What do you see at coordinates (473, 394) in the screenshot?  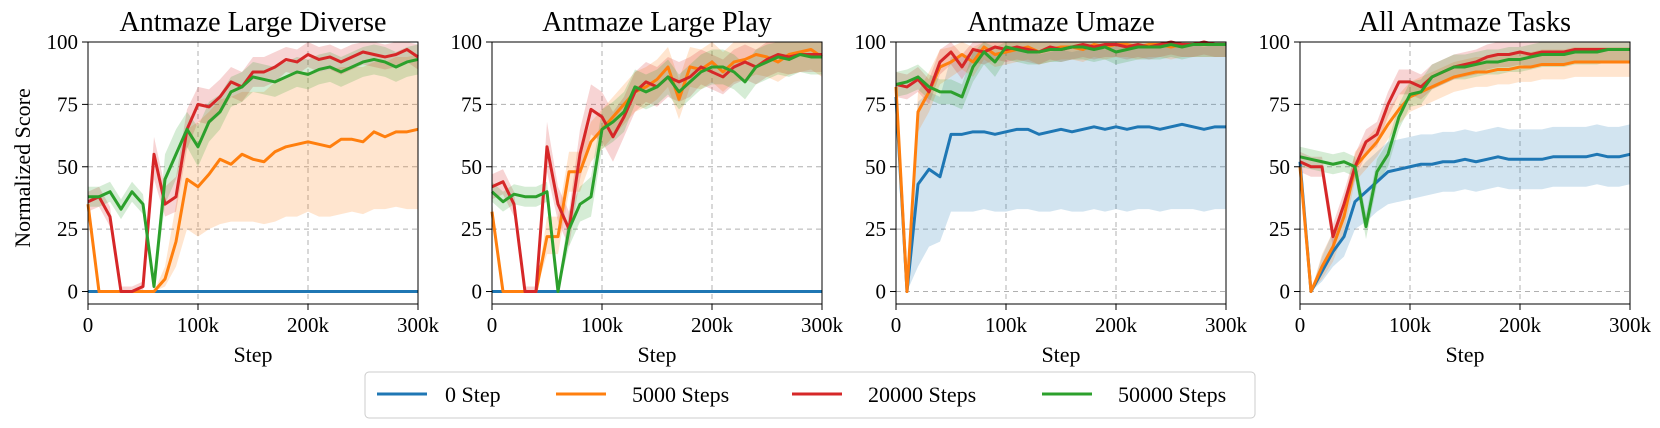 I see `legend-label-0-step: 0 Step` at bounding box center [473, 394].